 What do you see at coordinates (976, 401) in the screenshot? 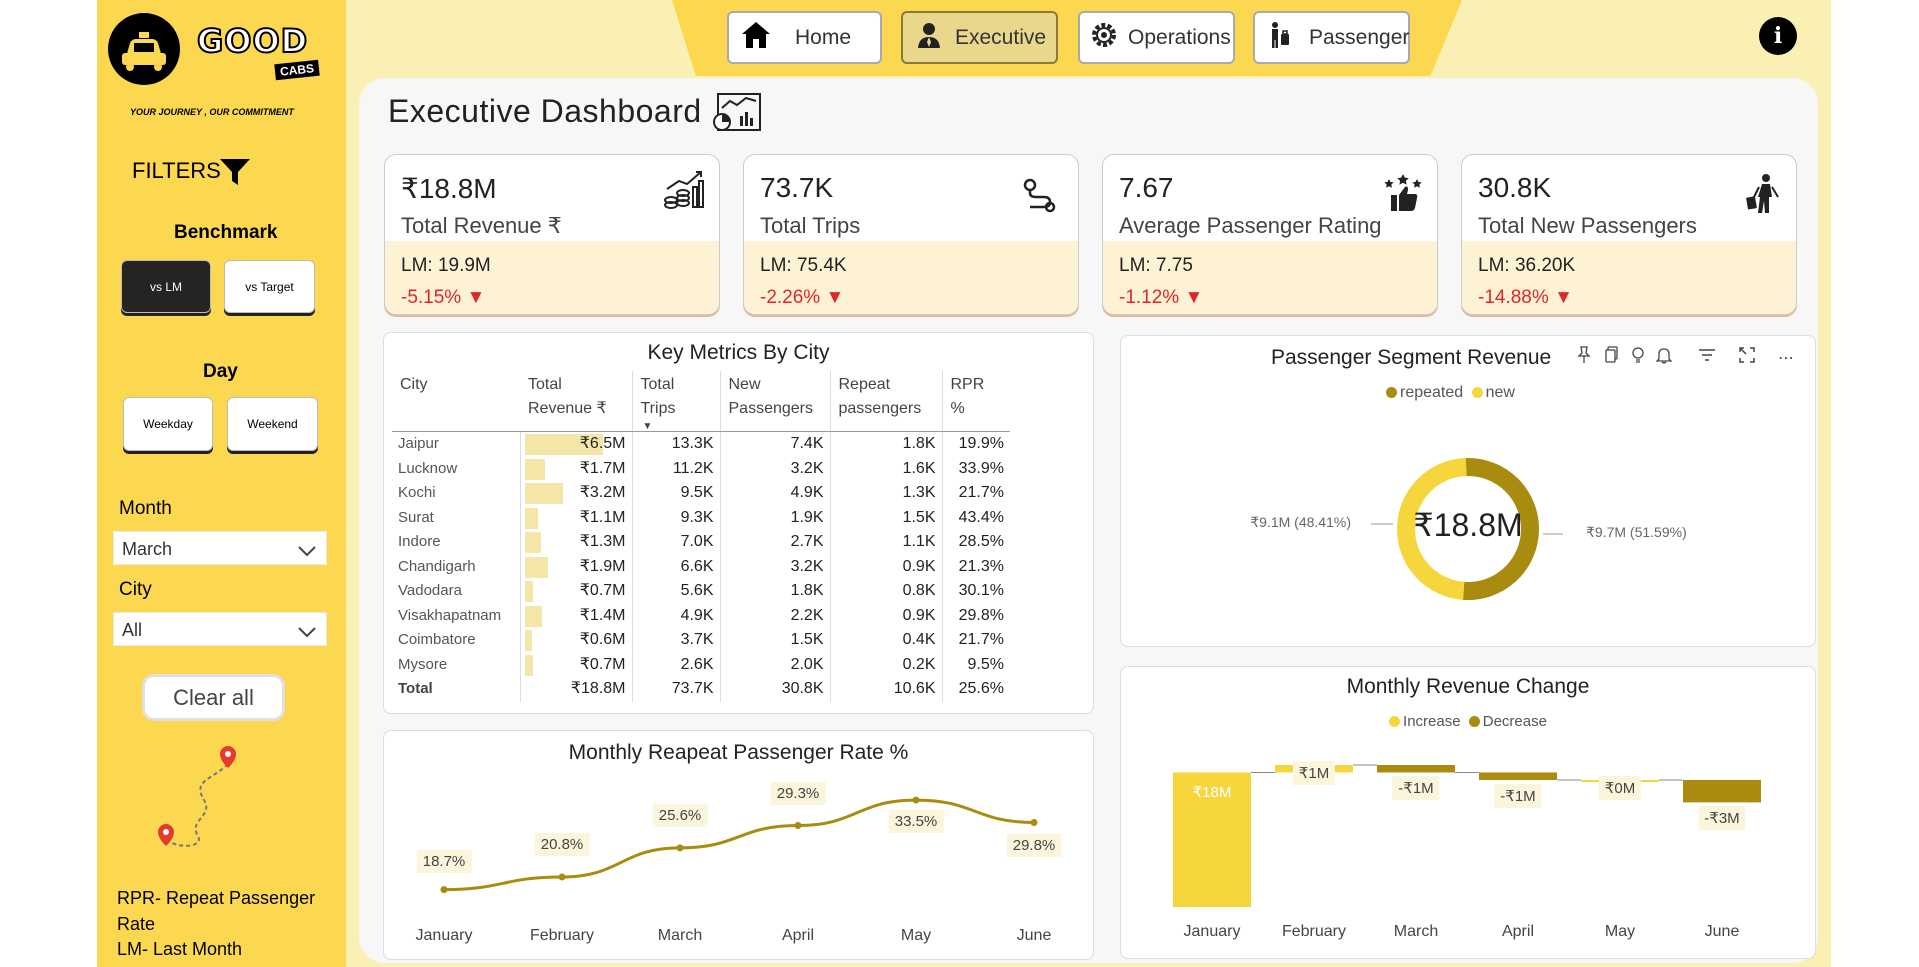
I see `col-rpr: RPR %` at bounding box center [976, 401].